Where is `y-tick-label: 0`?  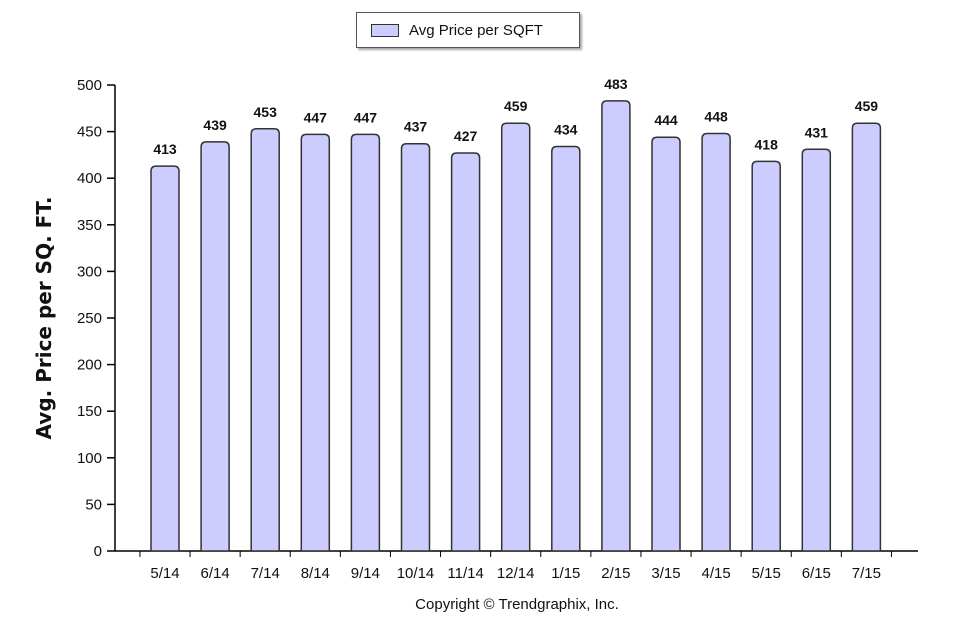 y-tick-label: 0 is located at coordinates (98, 551).